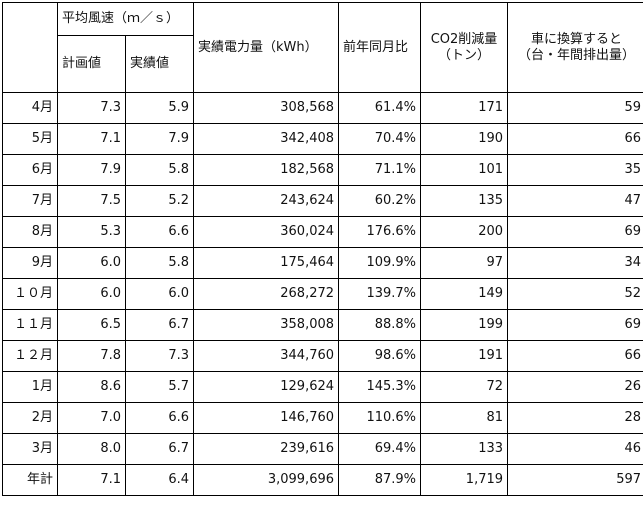 Image resolution: width=643 pixels, height=511 pixels. Describe the element at coordinates (266, 170) in the screenshot. I see `power-cell: 182,568` at that location.